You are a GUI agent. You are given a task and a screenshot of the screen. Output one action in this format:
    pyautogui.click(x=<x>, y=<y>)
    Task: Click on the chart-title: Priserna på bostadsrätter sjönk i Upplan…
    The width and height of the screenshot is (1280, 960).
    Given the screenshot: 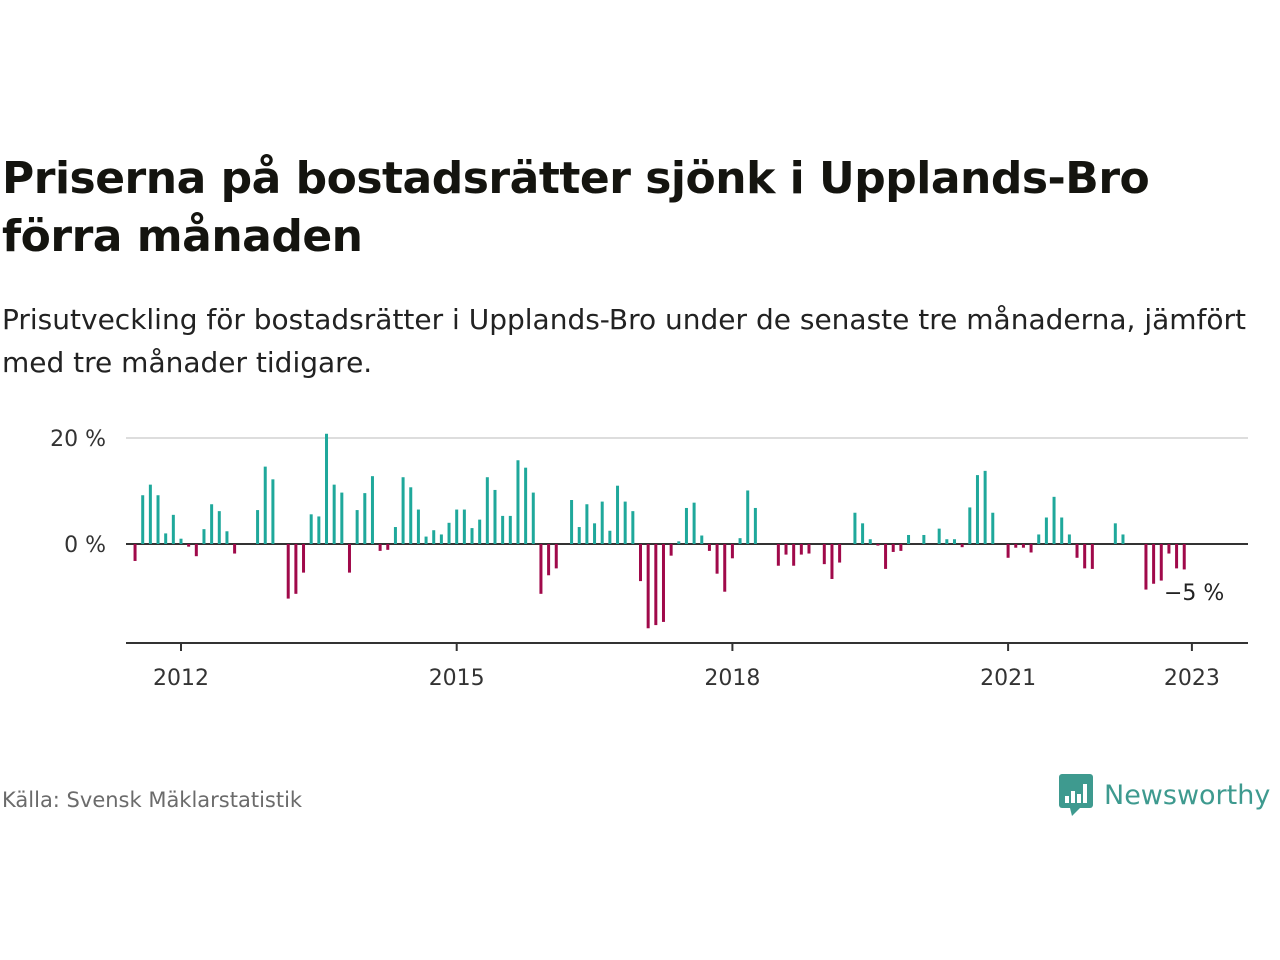 What is the action you would take?
    pyautogui.click(x=576, y=207)
    